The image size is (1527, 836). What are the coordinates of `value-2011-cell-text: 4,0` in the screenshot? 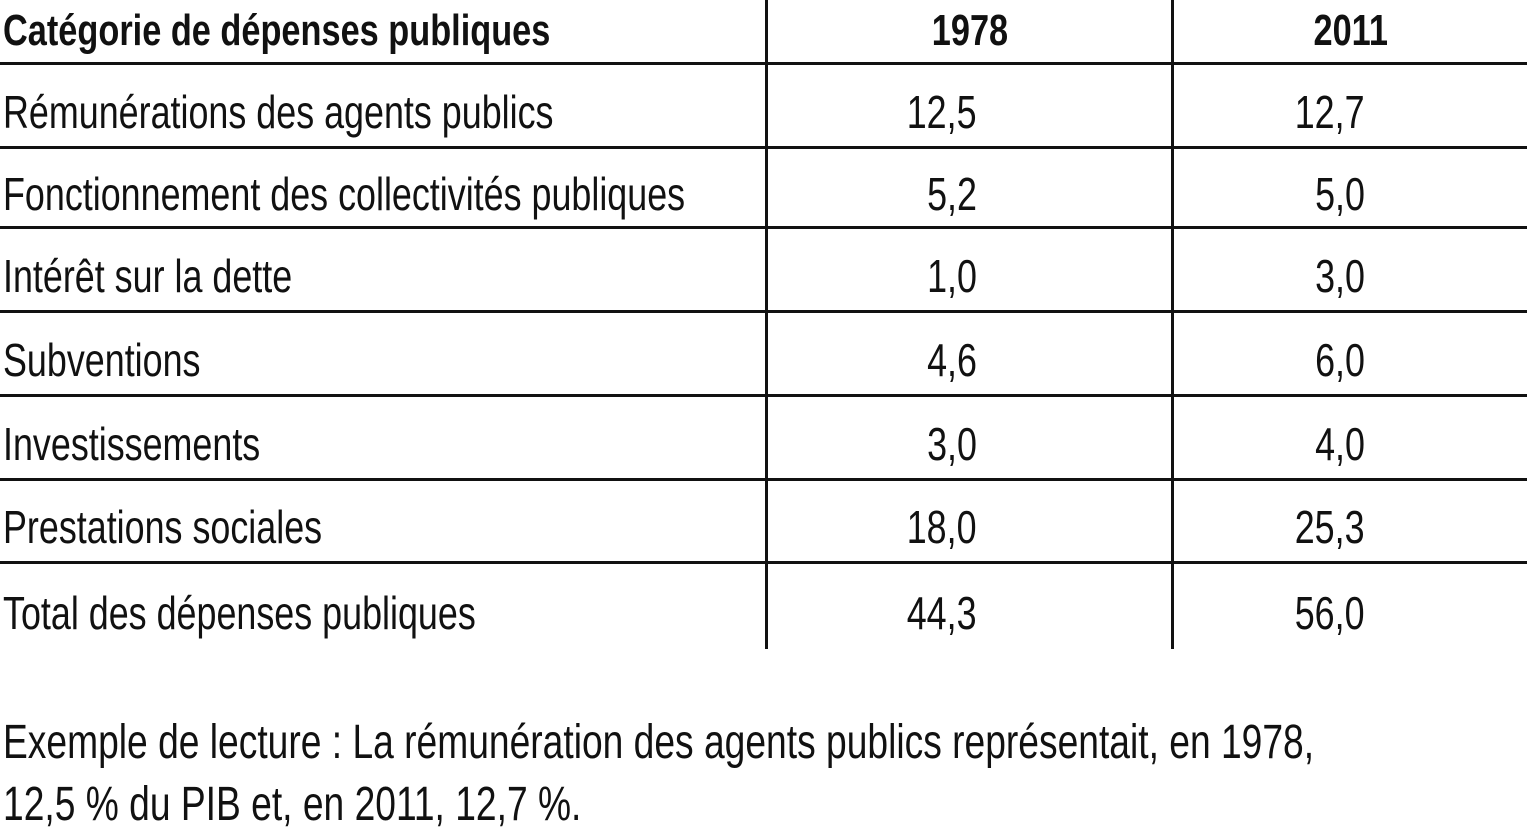 It's located at (1340, 443).